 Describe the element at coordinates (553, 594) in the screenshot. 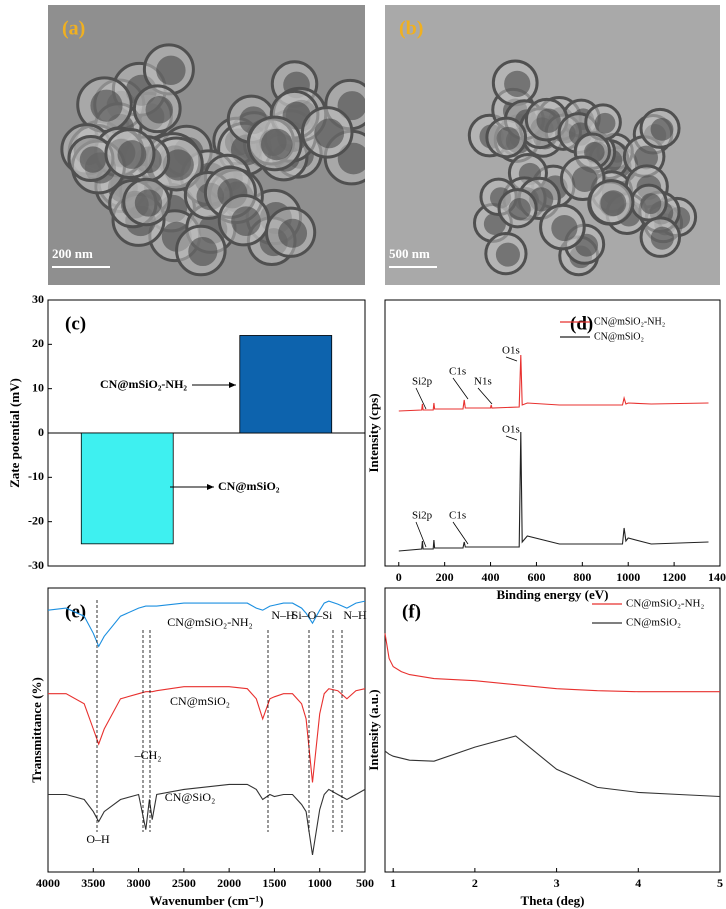

I see `x-axis-label: Binding energy (eV)` at that location.